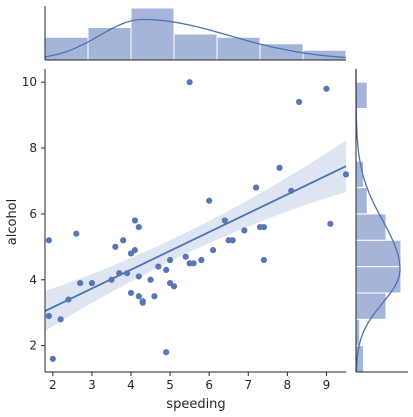  What do you see at coordinates (33, 148) in the screenshot?
I see `y-tick-label: 8` at bounding box center [33, 148].